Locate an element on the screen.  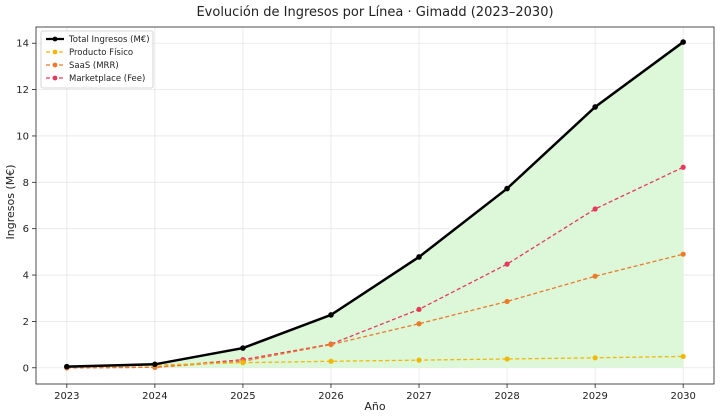
legend-label: Producto Físico is located at coordinates (101, 53).